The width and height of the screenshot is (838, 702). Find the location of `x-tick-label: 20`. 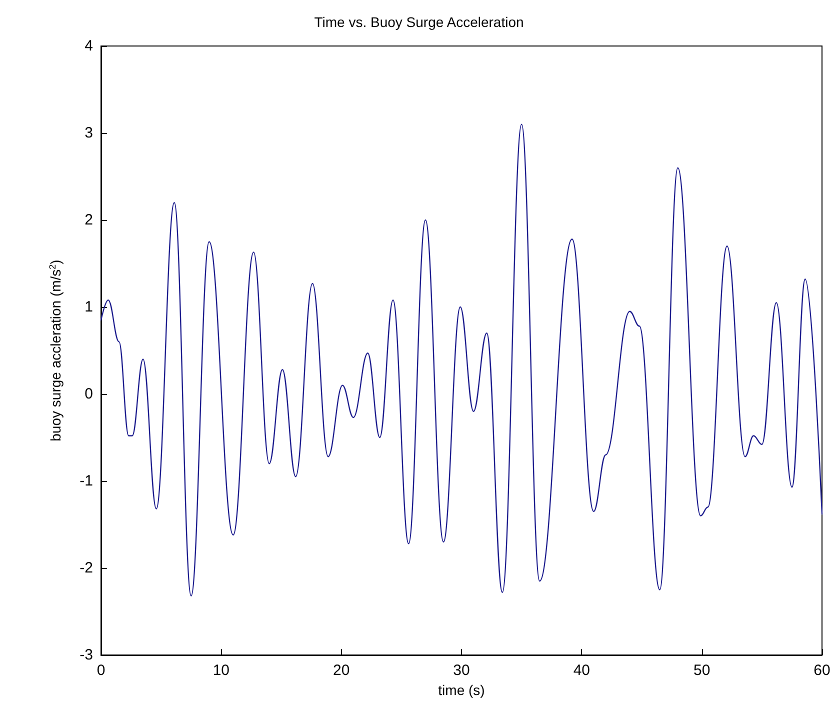

x-tick-label: 20 is located at coordinates (341, 670).